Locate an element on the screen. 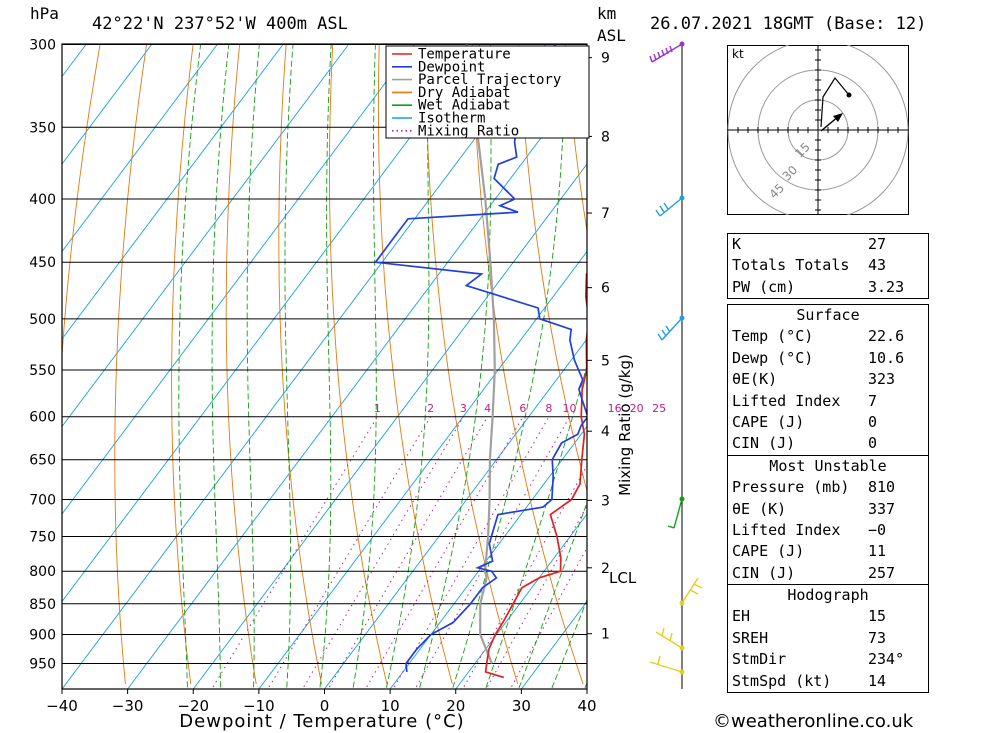 The height and width of the screenshot is (733, 1000). pressure-tick-label: 300 is located at coordinates (42, 46).